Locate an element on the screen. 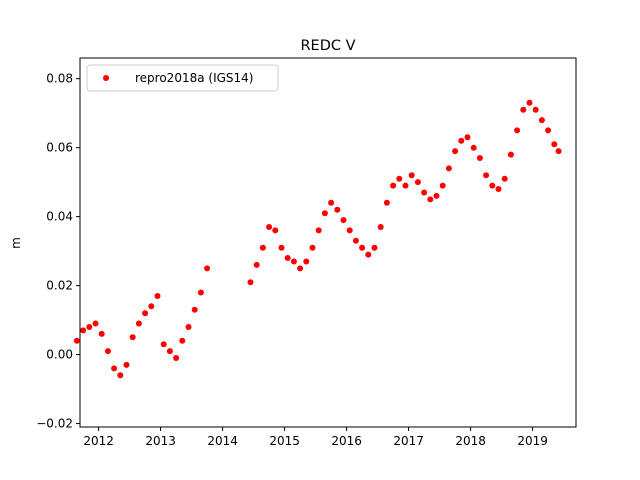 The height and width of the screenshot is (480, 640). legend-marker is located at coordinates (106, 78).